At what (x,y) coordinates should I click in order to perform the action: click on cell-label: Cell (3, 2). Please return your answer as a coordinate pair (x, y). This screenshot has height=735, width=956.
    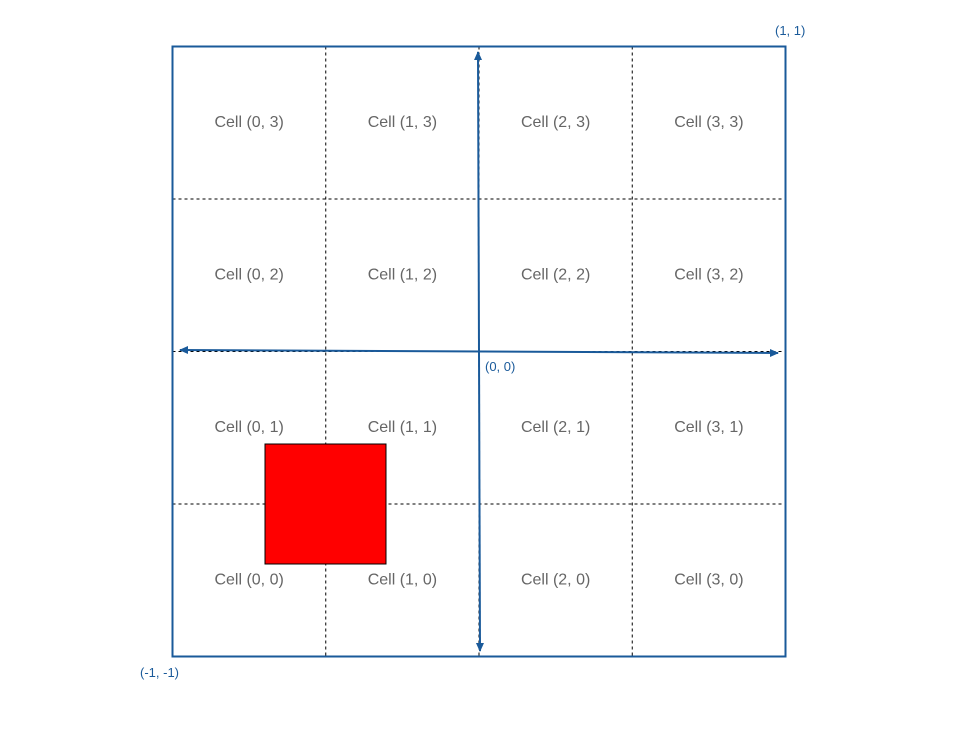
    Looking at the image, I should click on (708, 274).